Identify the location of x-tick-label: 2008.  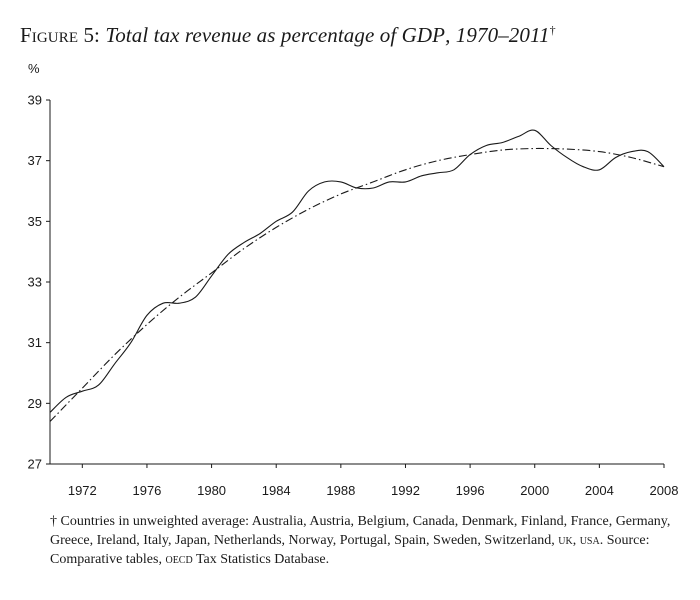
(664, 490).